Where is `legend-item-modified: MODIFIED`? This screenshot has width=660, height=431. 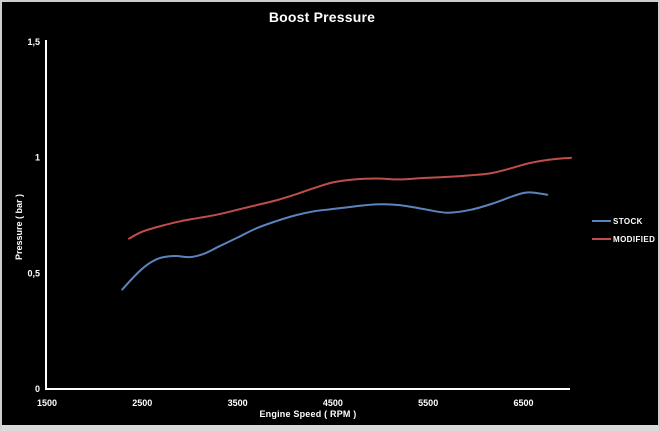 legend-item-modified: MODIFIED is located at coordinates (623, 239).